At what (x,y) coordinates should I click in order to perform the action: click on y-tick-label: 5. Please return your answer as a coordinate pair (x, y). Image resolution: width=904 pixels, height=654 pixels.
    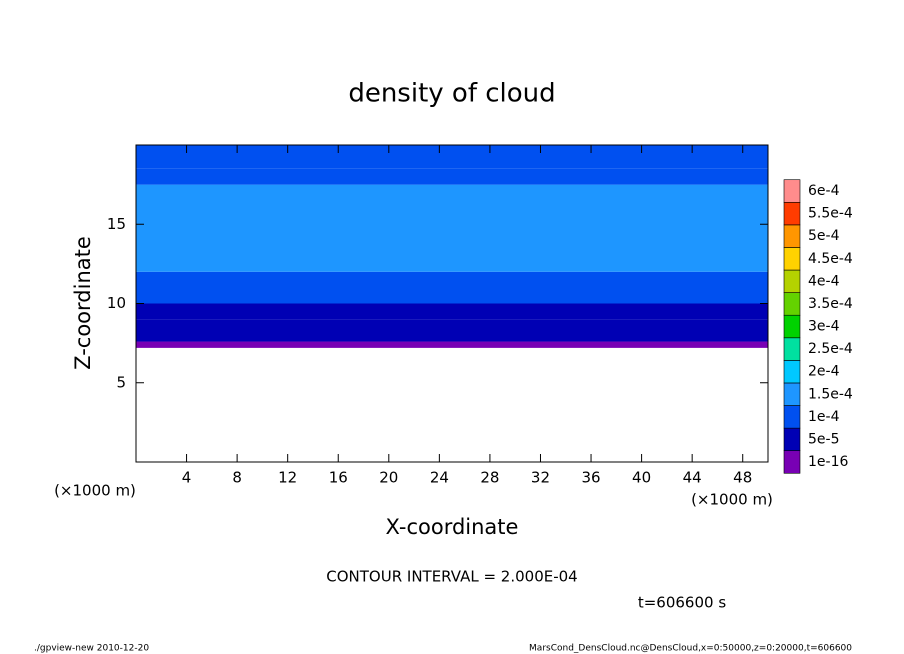
    Looking at the image, I should click on (121, 382).